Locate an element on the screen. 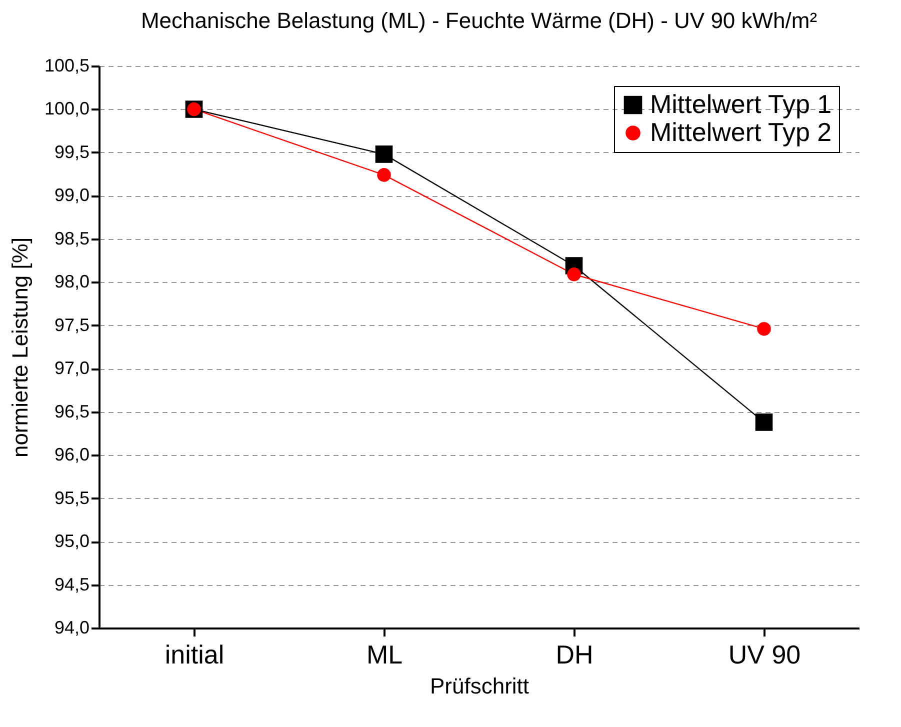  y-tick-label: 99,5 is located at coordinates (72, 152).